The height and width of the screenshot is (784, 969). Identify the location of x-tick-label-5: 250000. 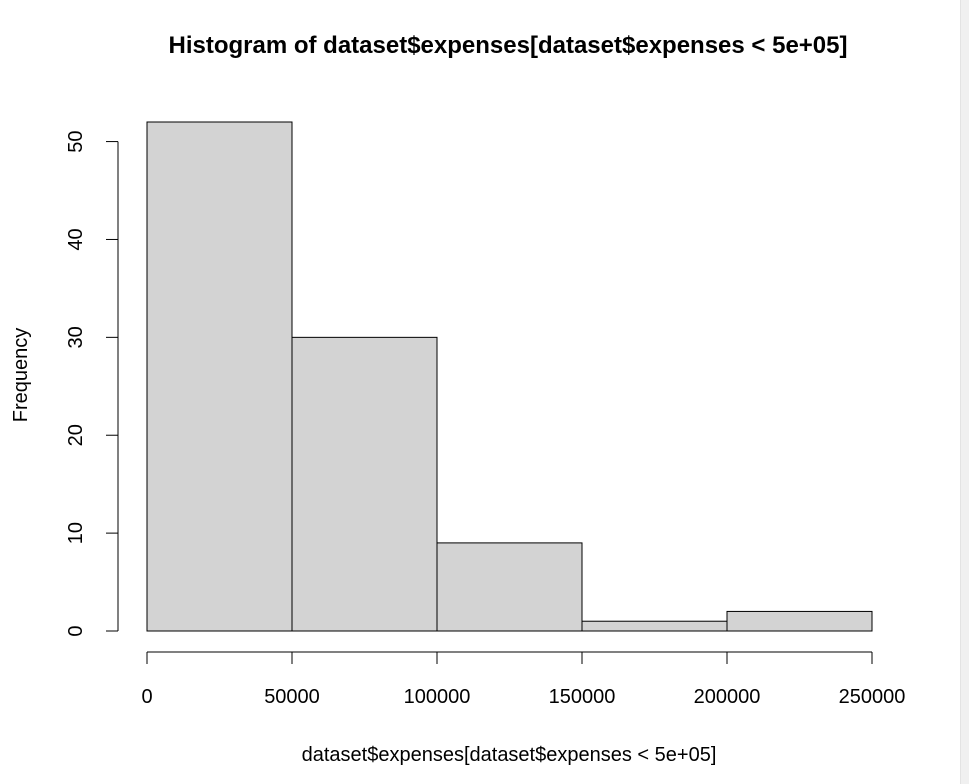
(872, 697).